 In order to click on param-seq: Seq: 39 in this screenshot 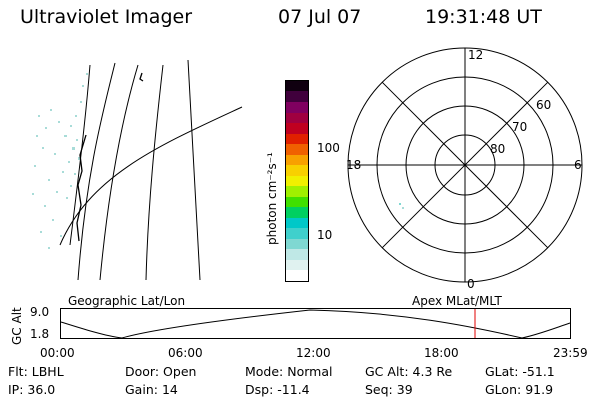, I will do `click(389, 389)`.